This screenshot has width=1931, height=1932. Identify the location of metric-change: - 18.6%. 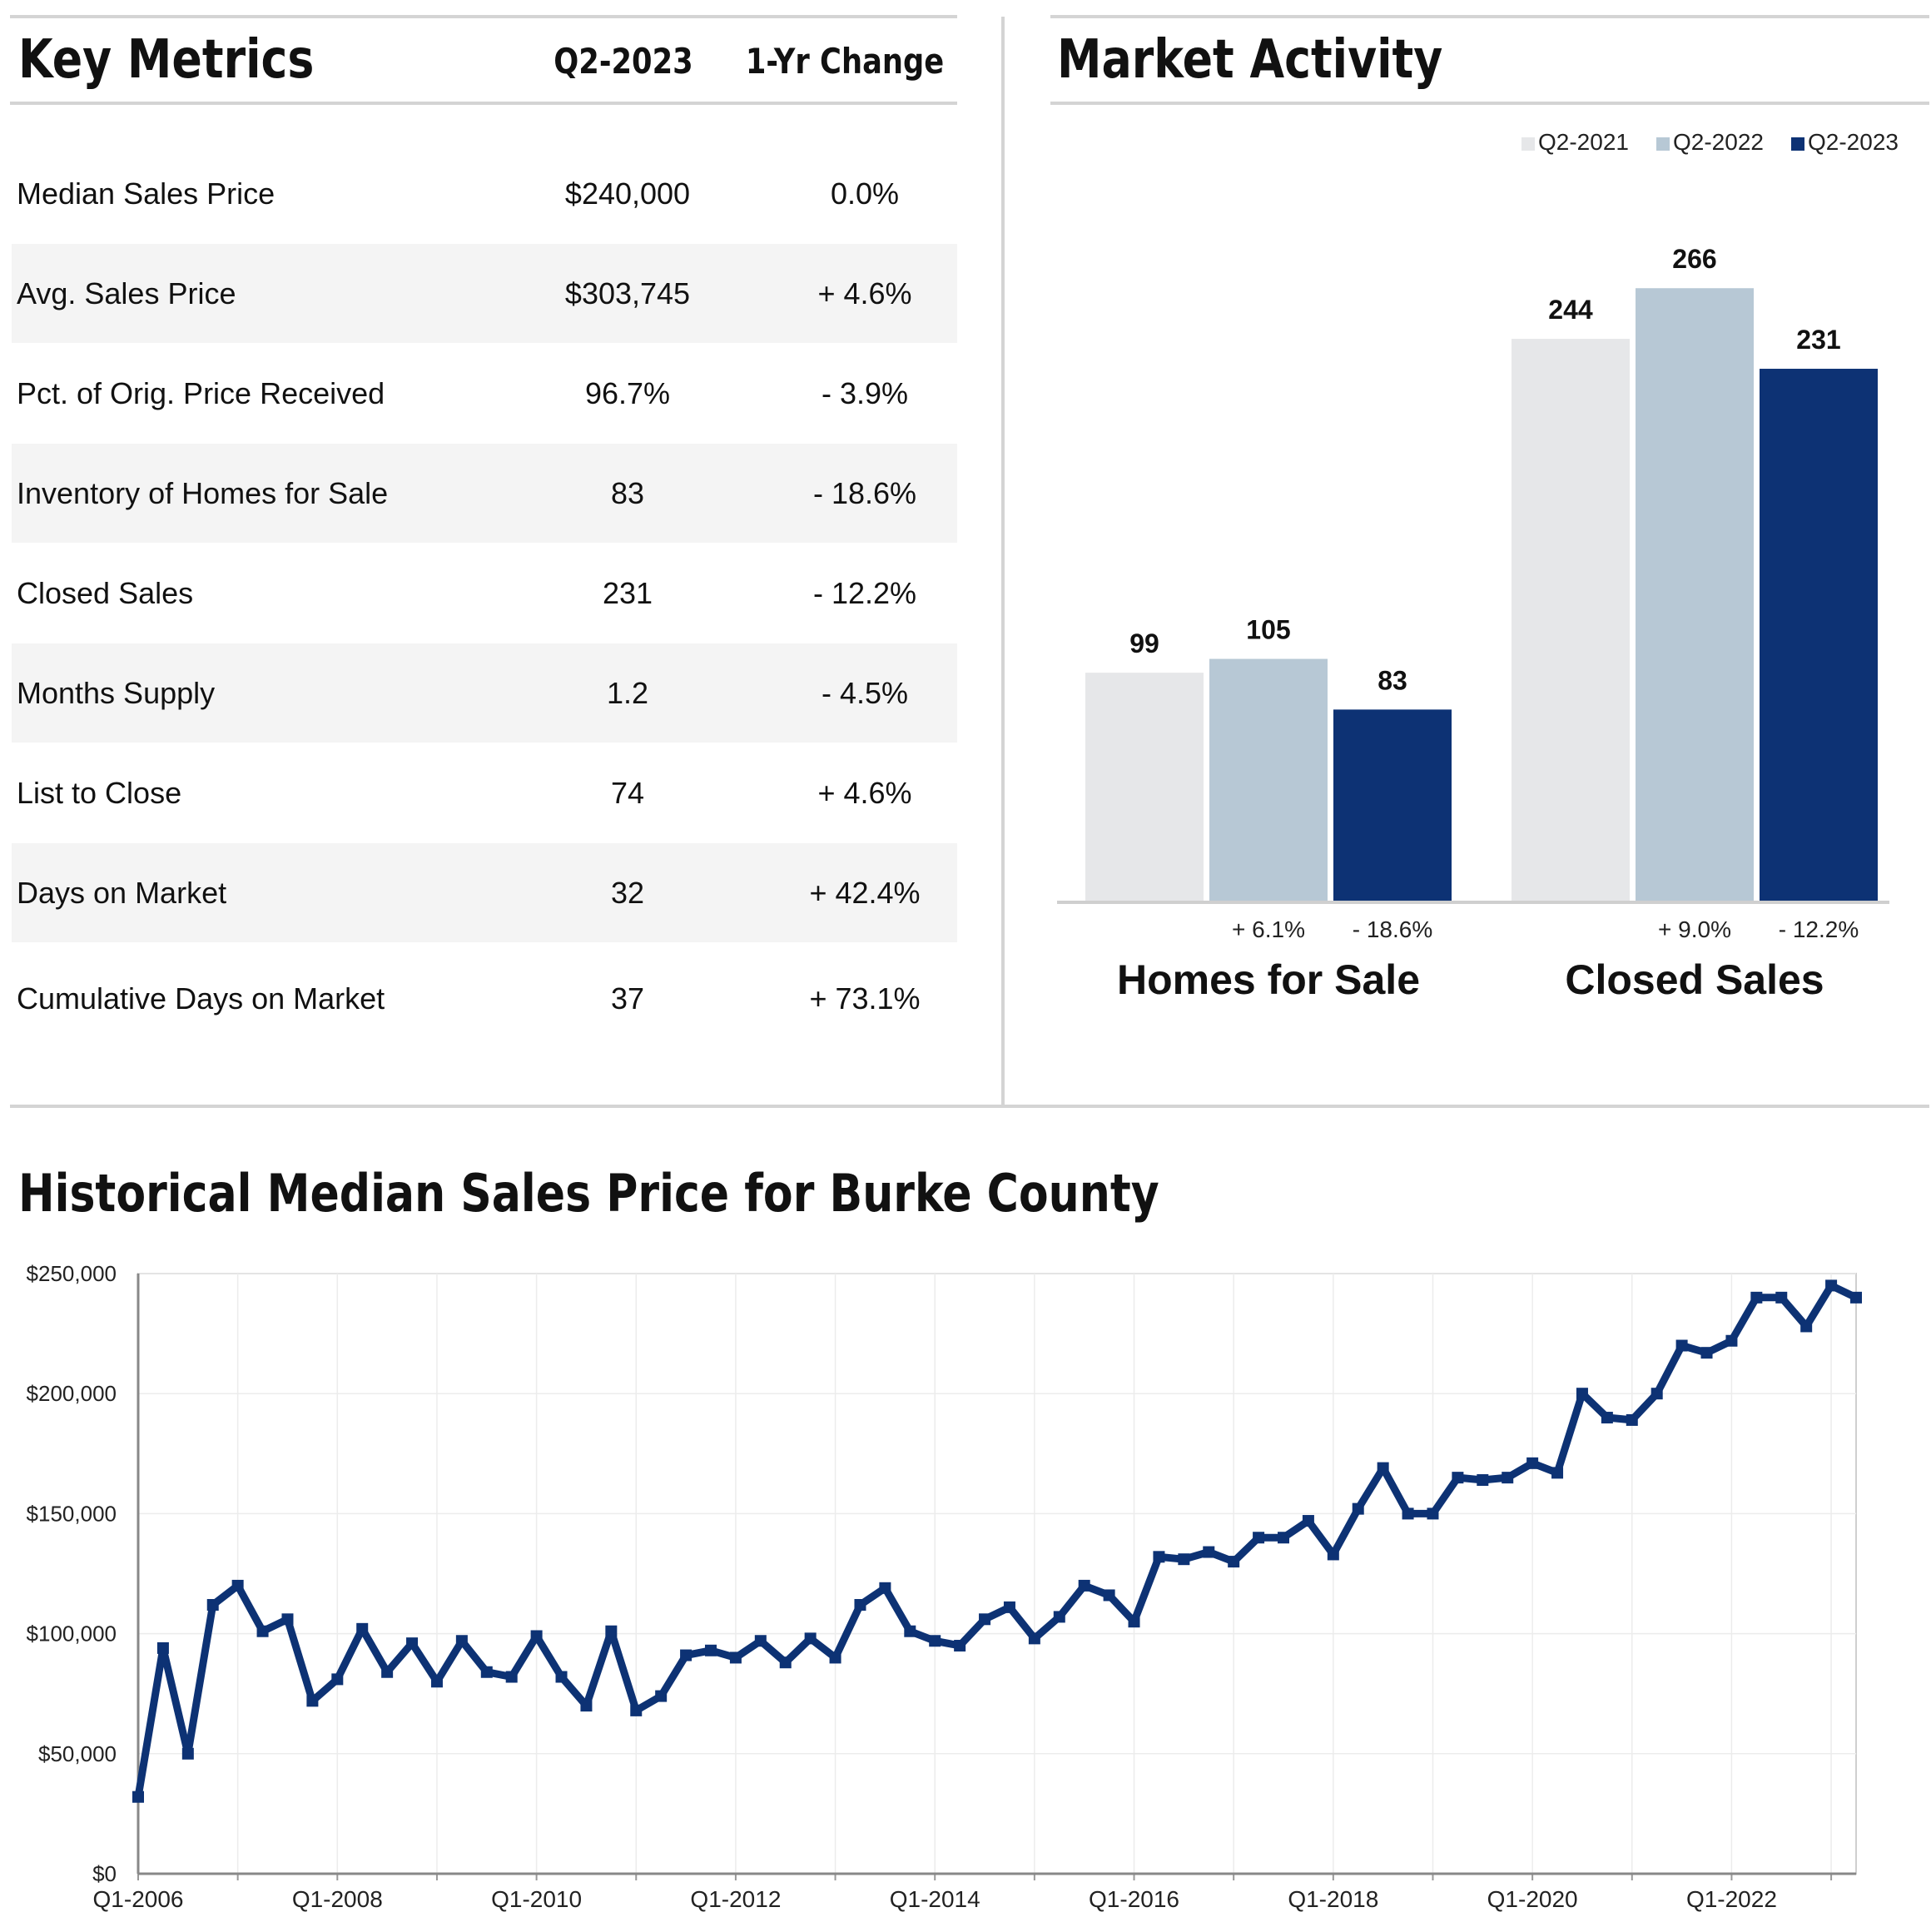
(864, 493).